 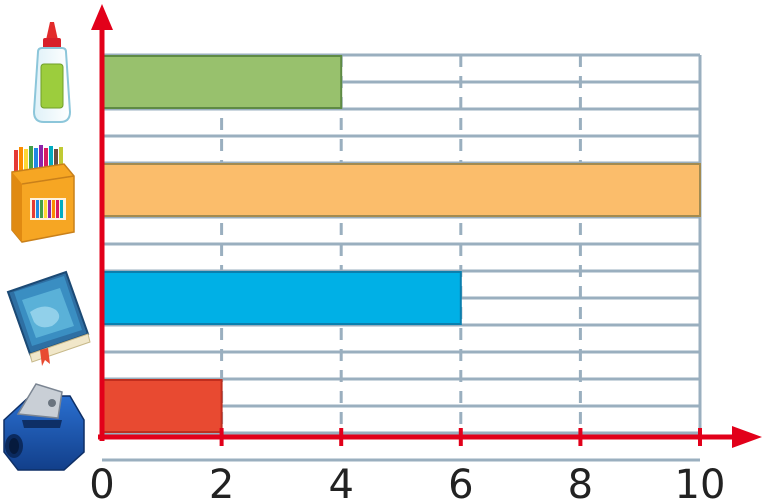 What do you see at coordinates (281, 298) in the screenshot?
I see `bar-book` at bounding box center [281, 298].